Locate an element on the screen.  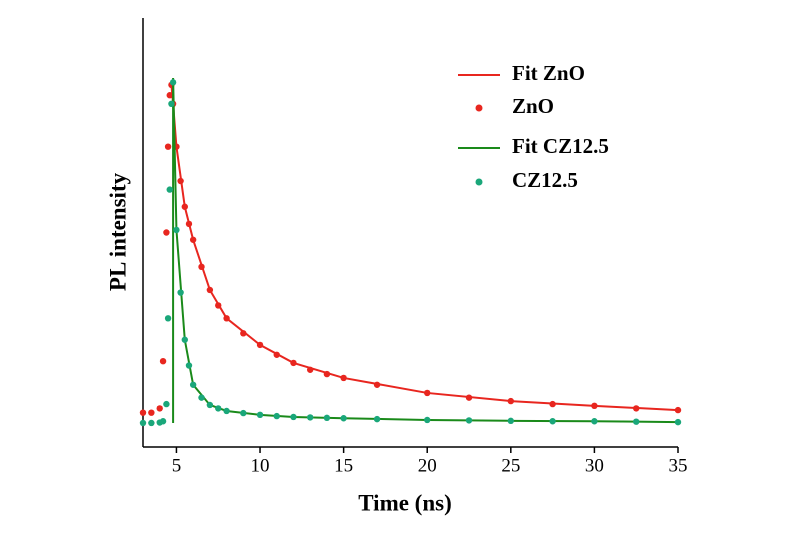
x-tick-label: 25 is located at coordinates (510, 465).